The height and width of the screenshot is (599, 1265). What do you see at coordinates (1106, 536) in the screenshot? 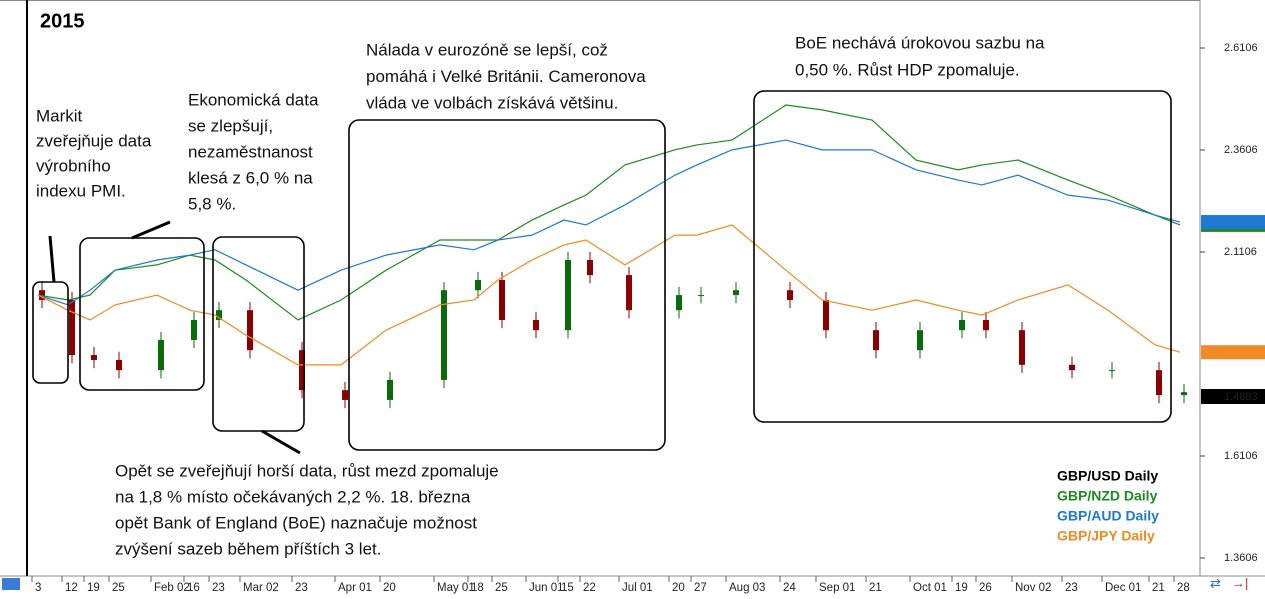
I see `legend-entry: GBP/JPY Daily` at bounding box center [1106, 536].